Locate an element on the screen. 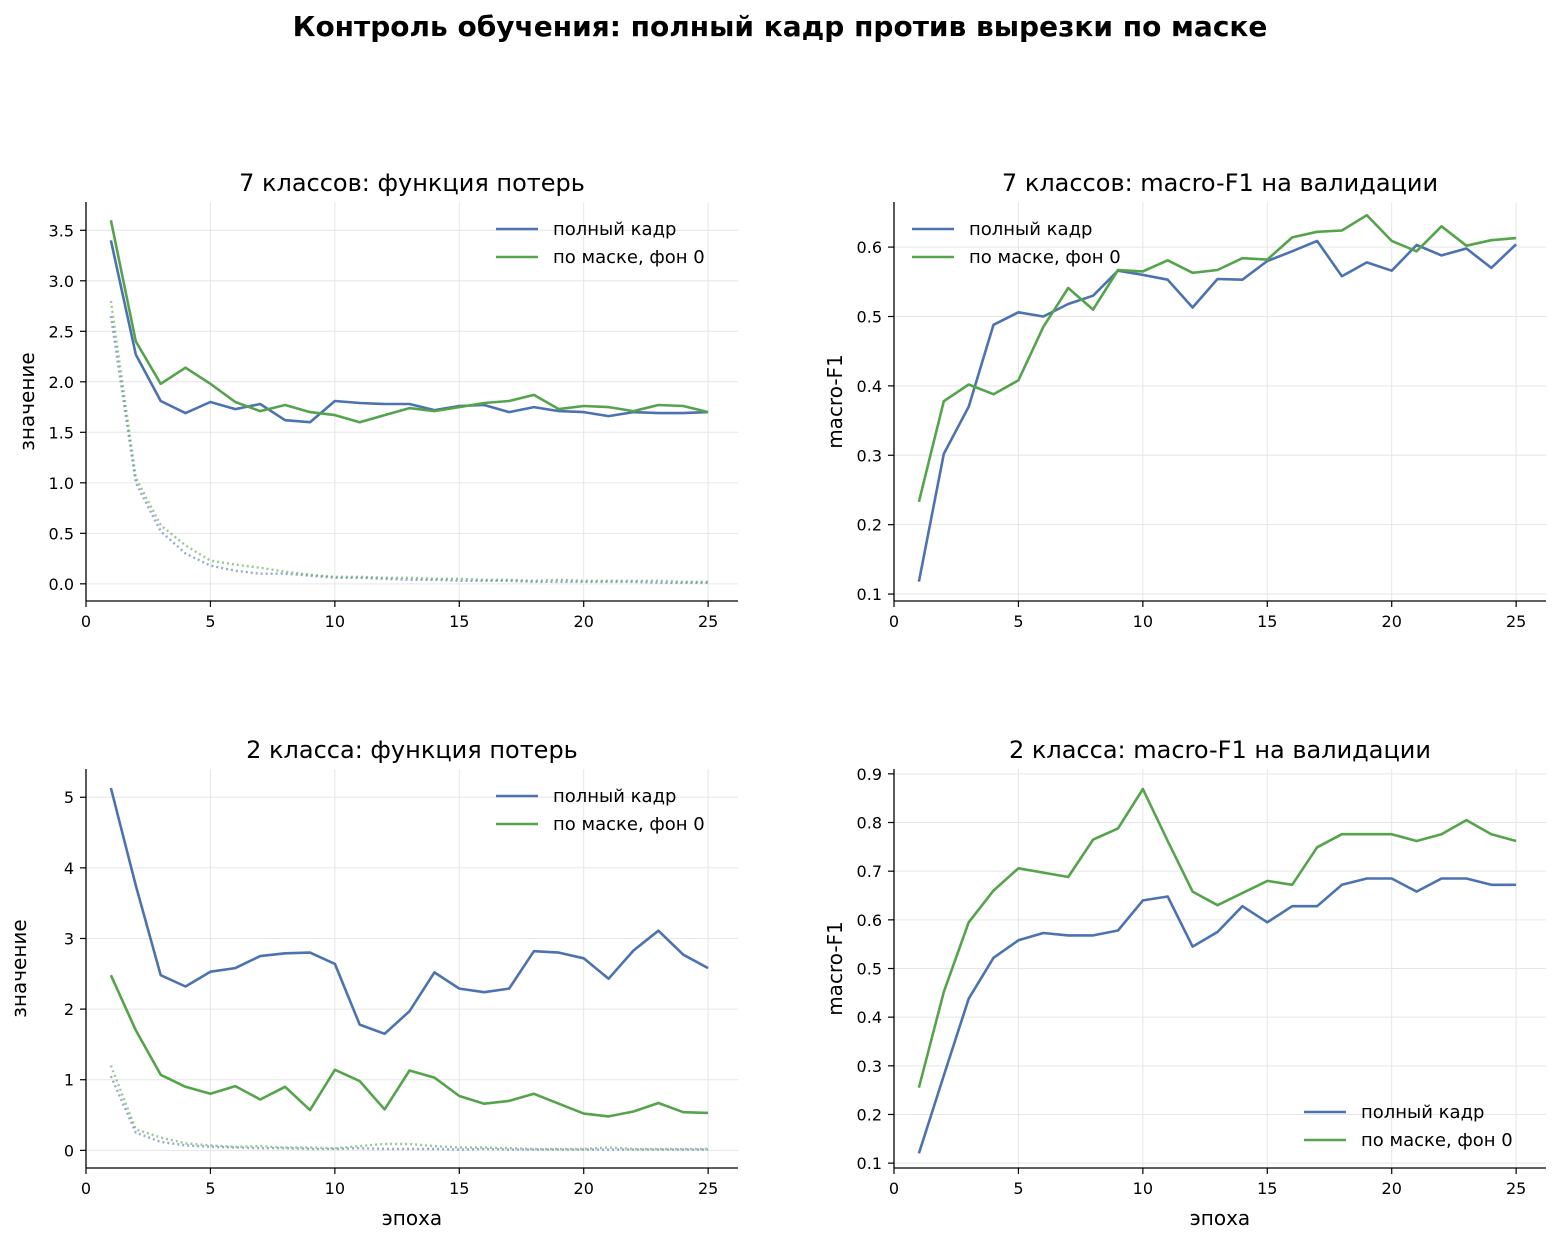 The height and width of the screenshot is (1243, 1560). chart-title: 2 класса: macro-F1 на валидации is located at coordinates (1220, 750).